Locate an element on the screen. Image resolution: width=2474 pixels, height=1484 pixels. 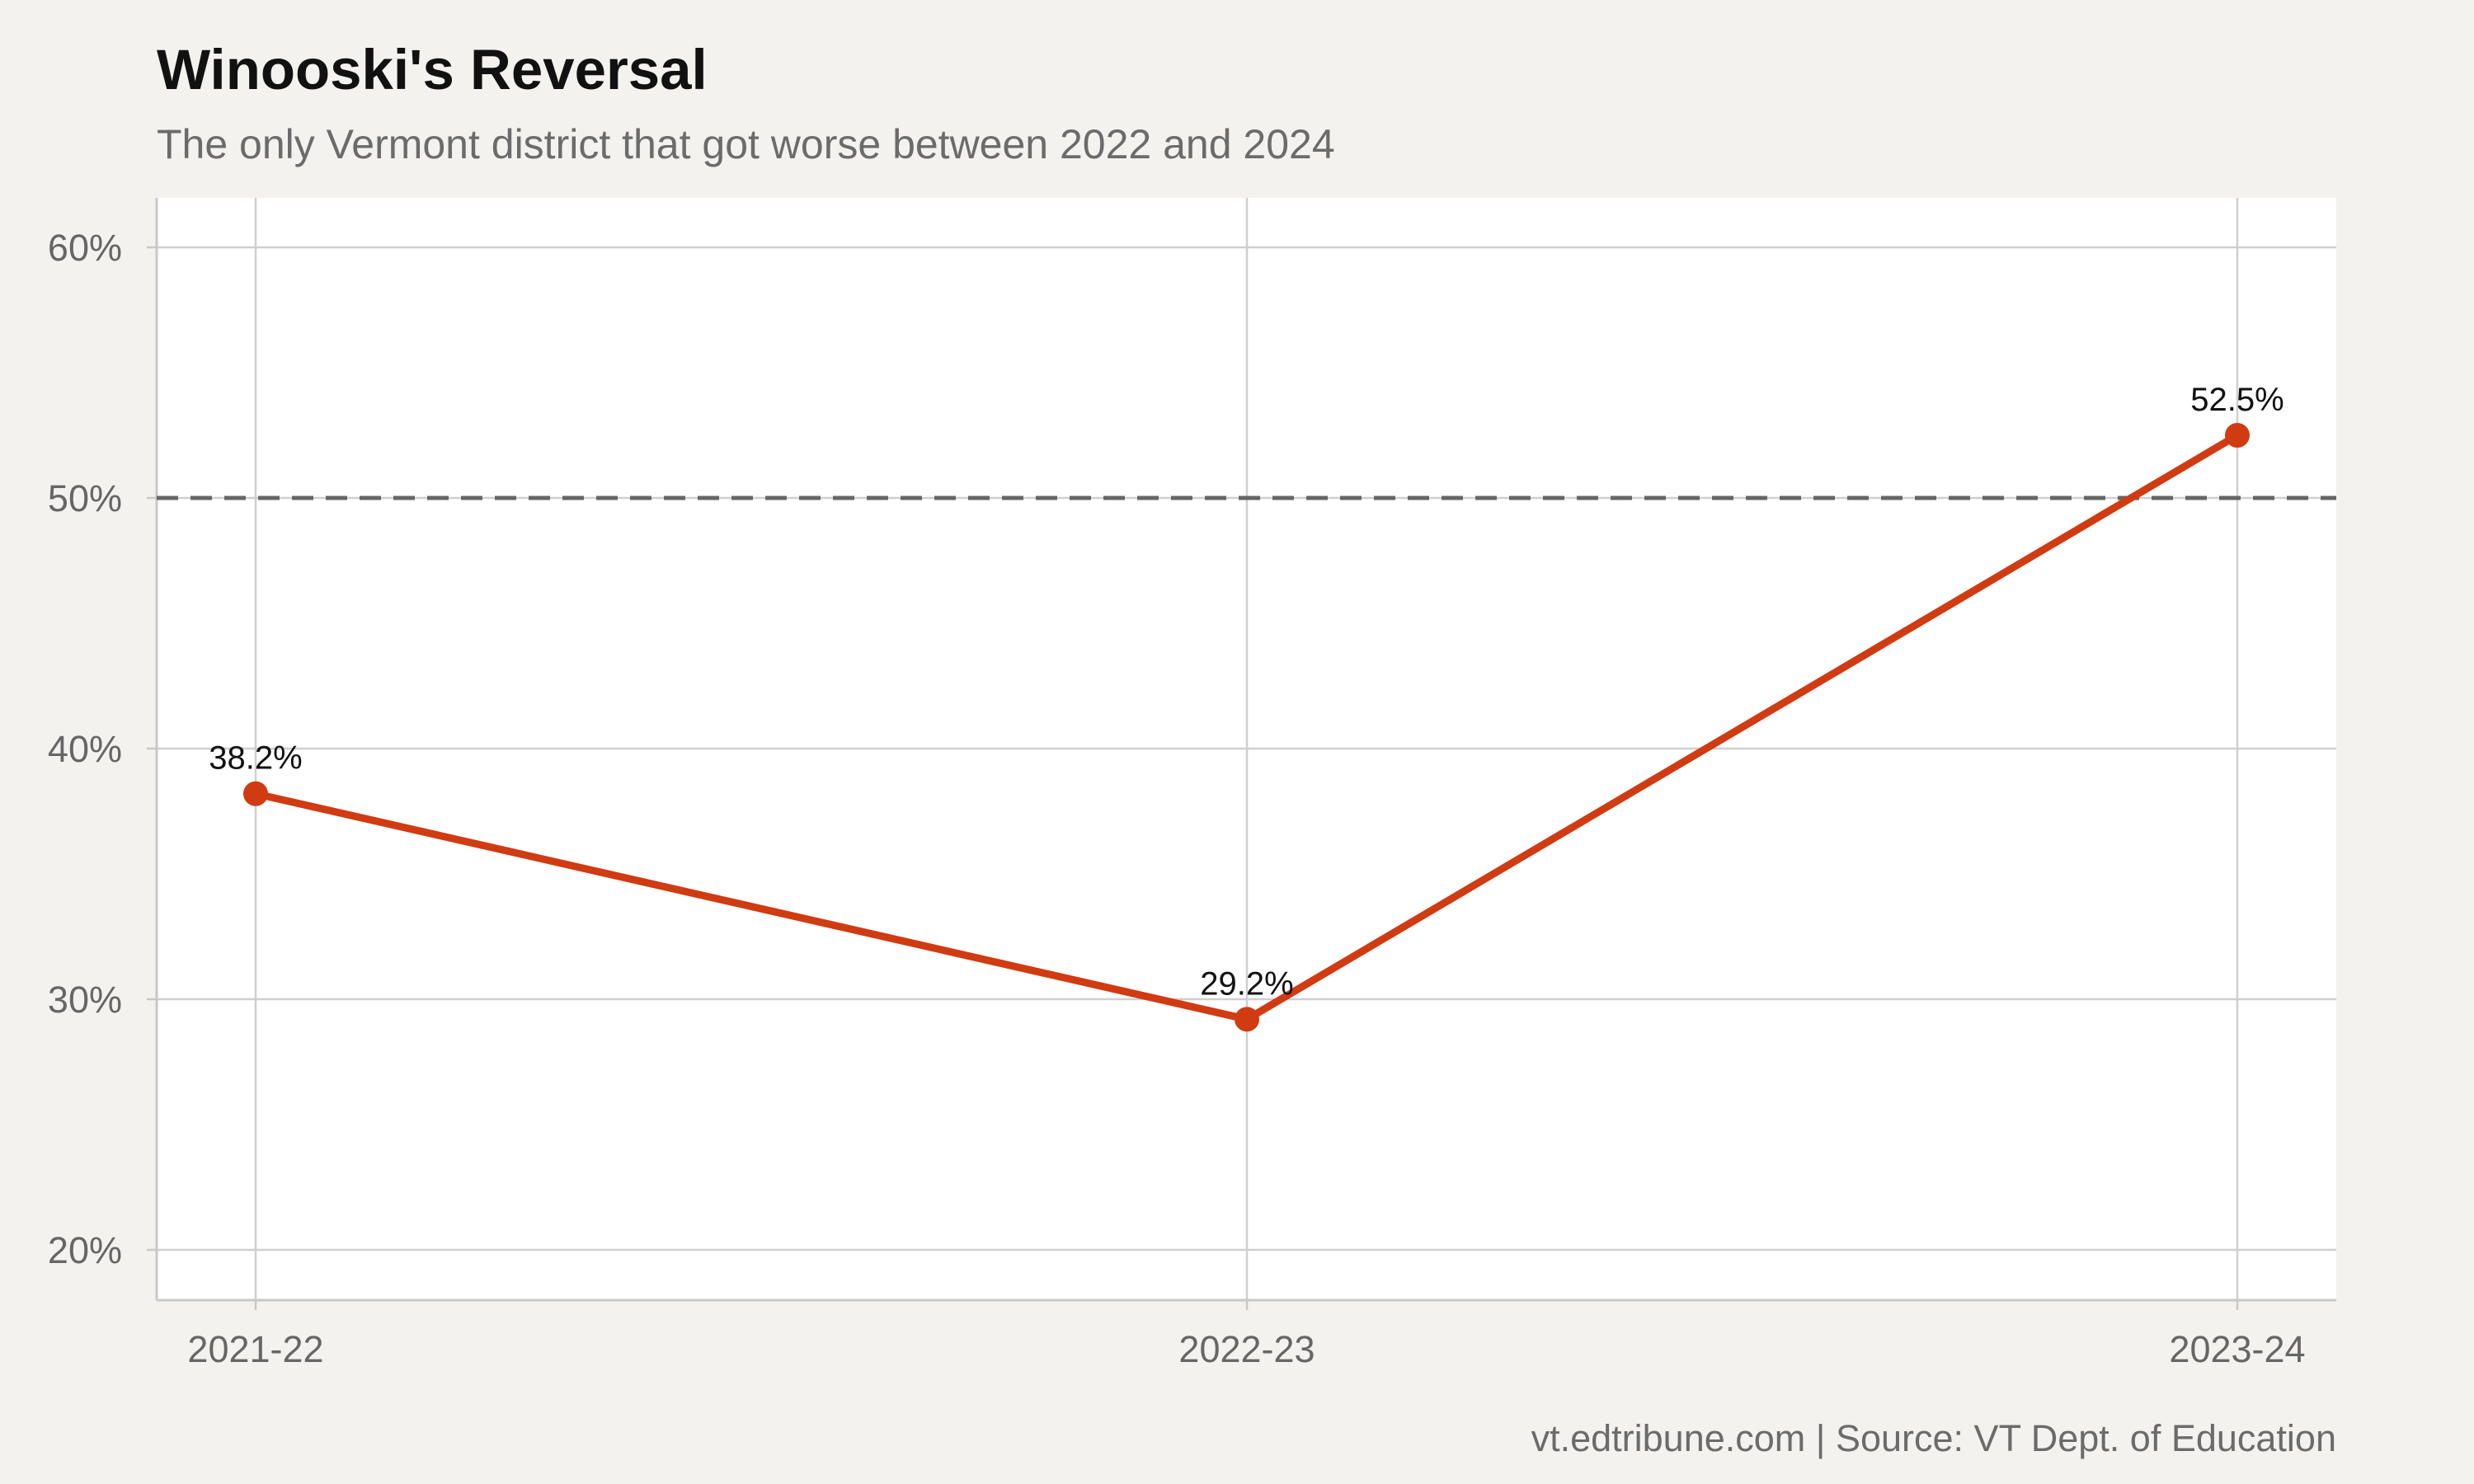
x-tick-label: 2021-22 is located at coordinates (255, 1349).